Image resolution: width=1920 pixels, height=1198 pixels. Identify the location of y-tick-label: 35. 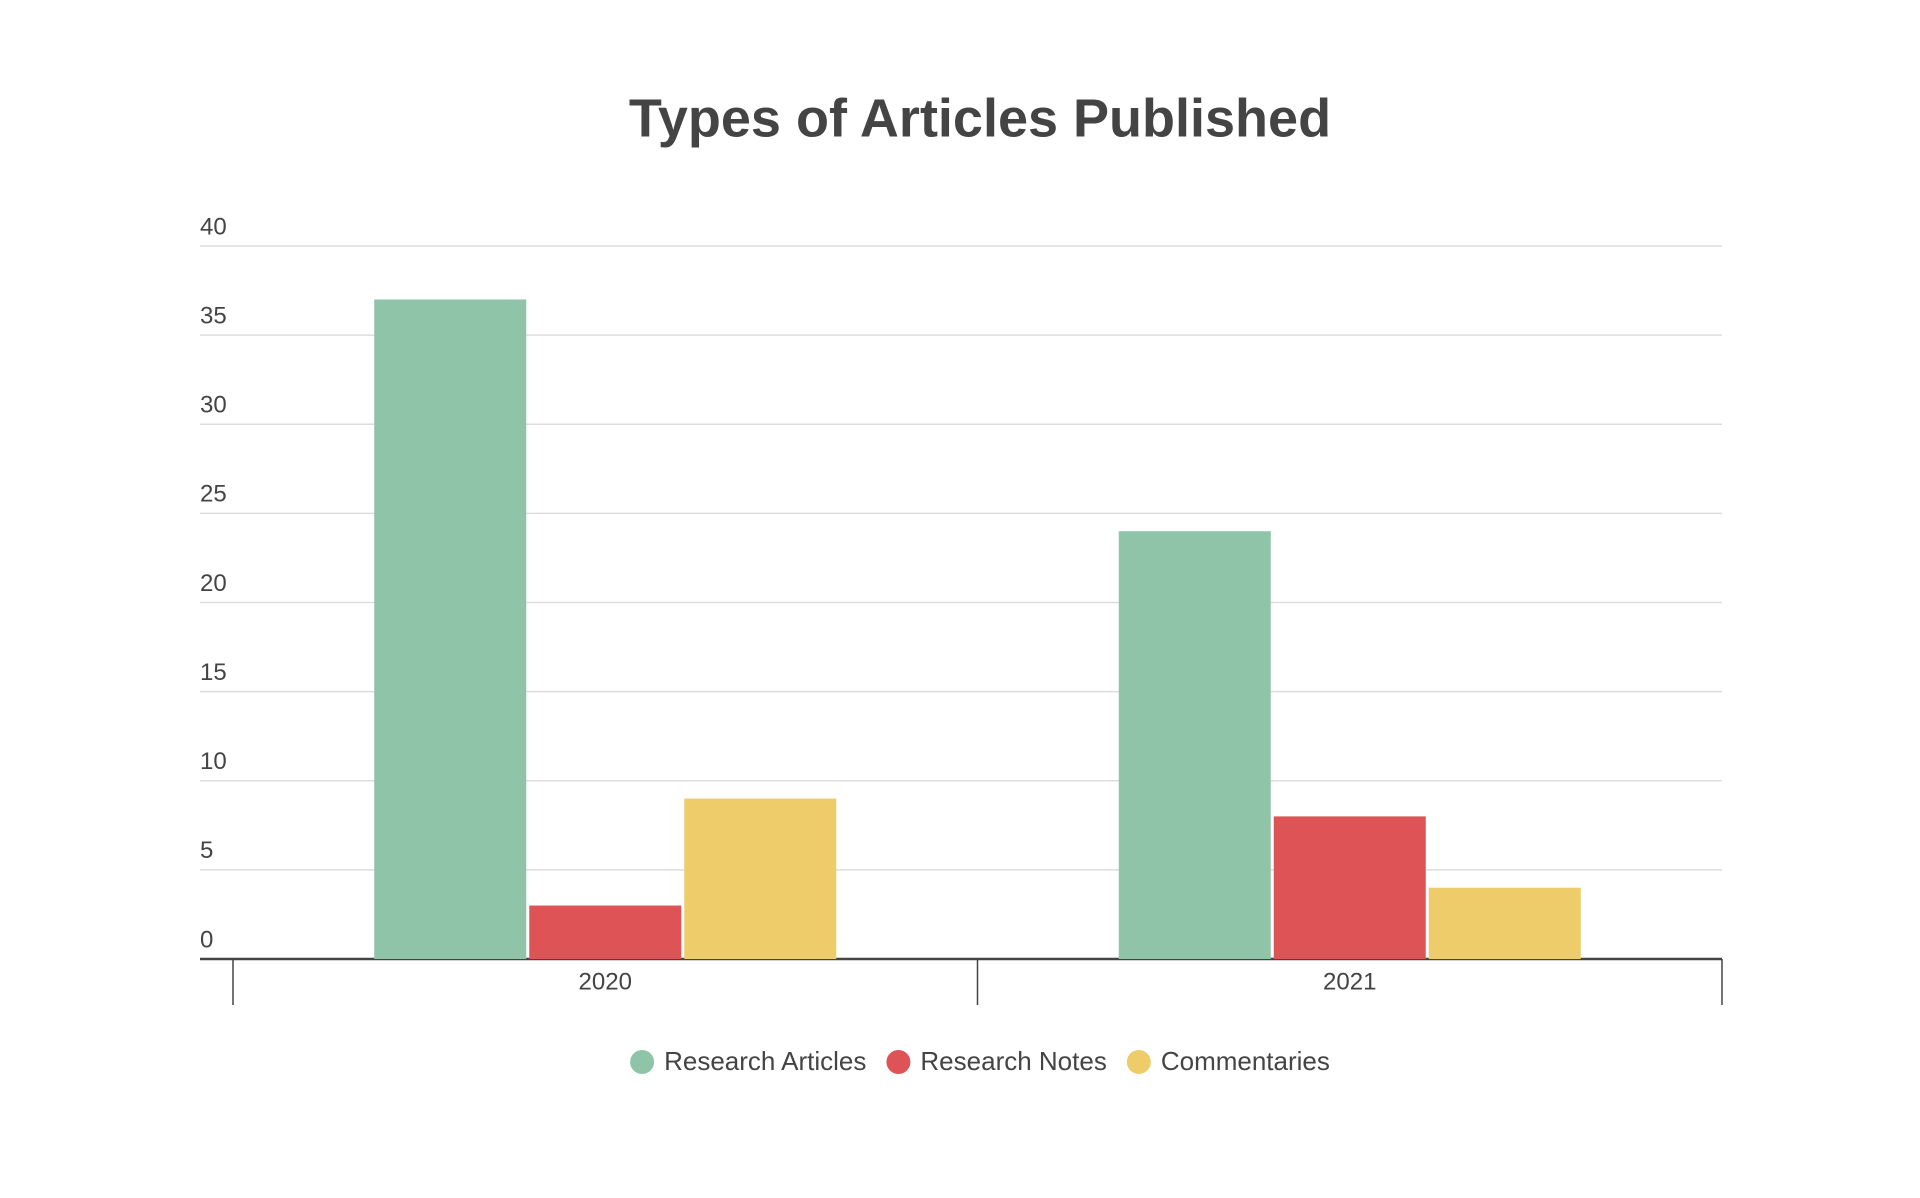
(213, 315).